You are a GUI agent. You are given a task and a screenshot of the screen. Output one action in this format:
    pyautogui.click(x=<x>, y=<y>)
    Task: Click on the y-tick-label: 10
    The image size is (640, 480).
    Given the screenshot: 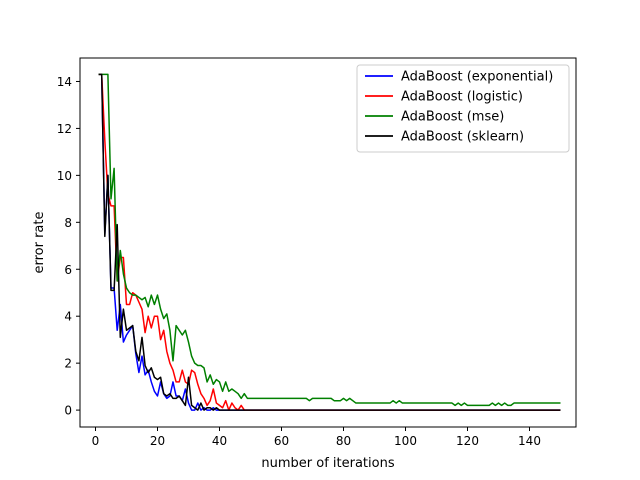 What is the action you would take?
    pyautogui.click(x=64, y=176)
    